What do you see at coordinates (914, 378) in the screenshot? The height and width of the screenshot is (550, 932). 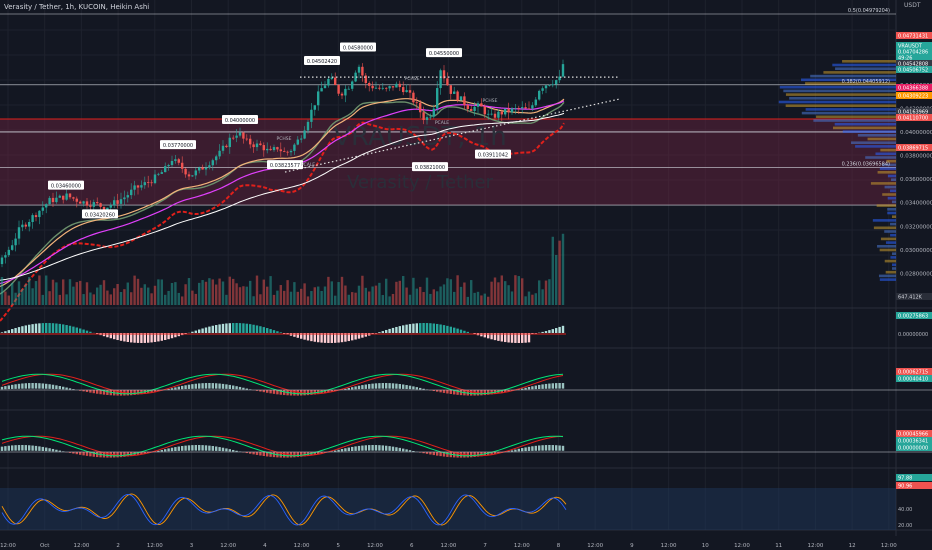 I see `macd2-tag` at bounding box center [914, 378].